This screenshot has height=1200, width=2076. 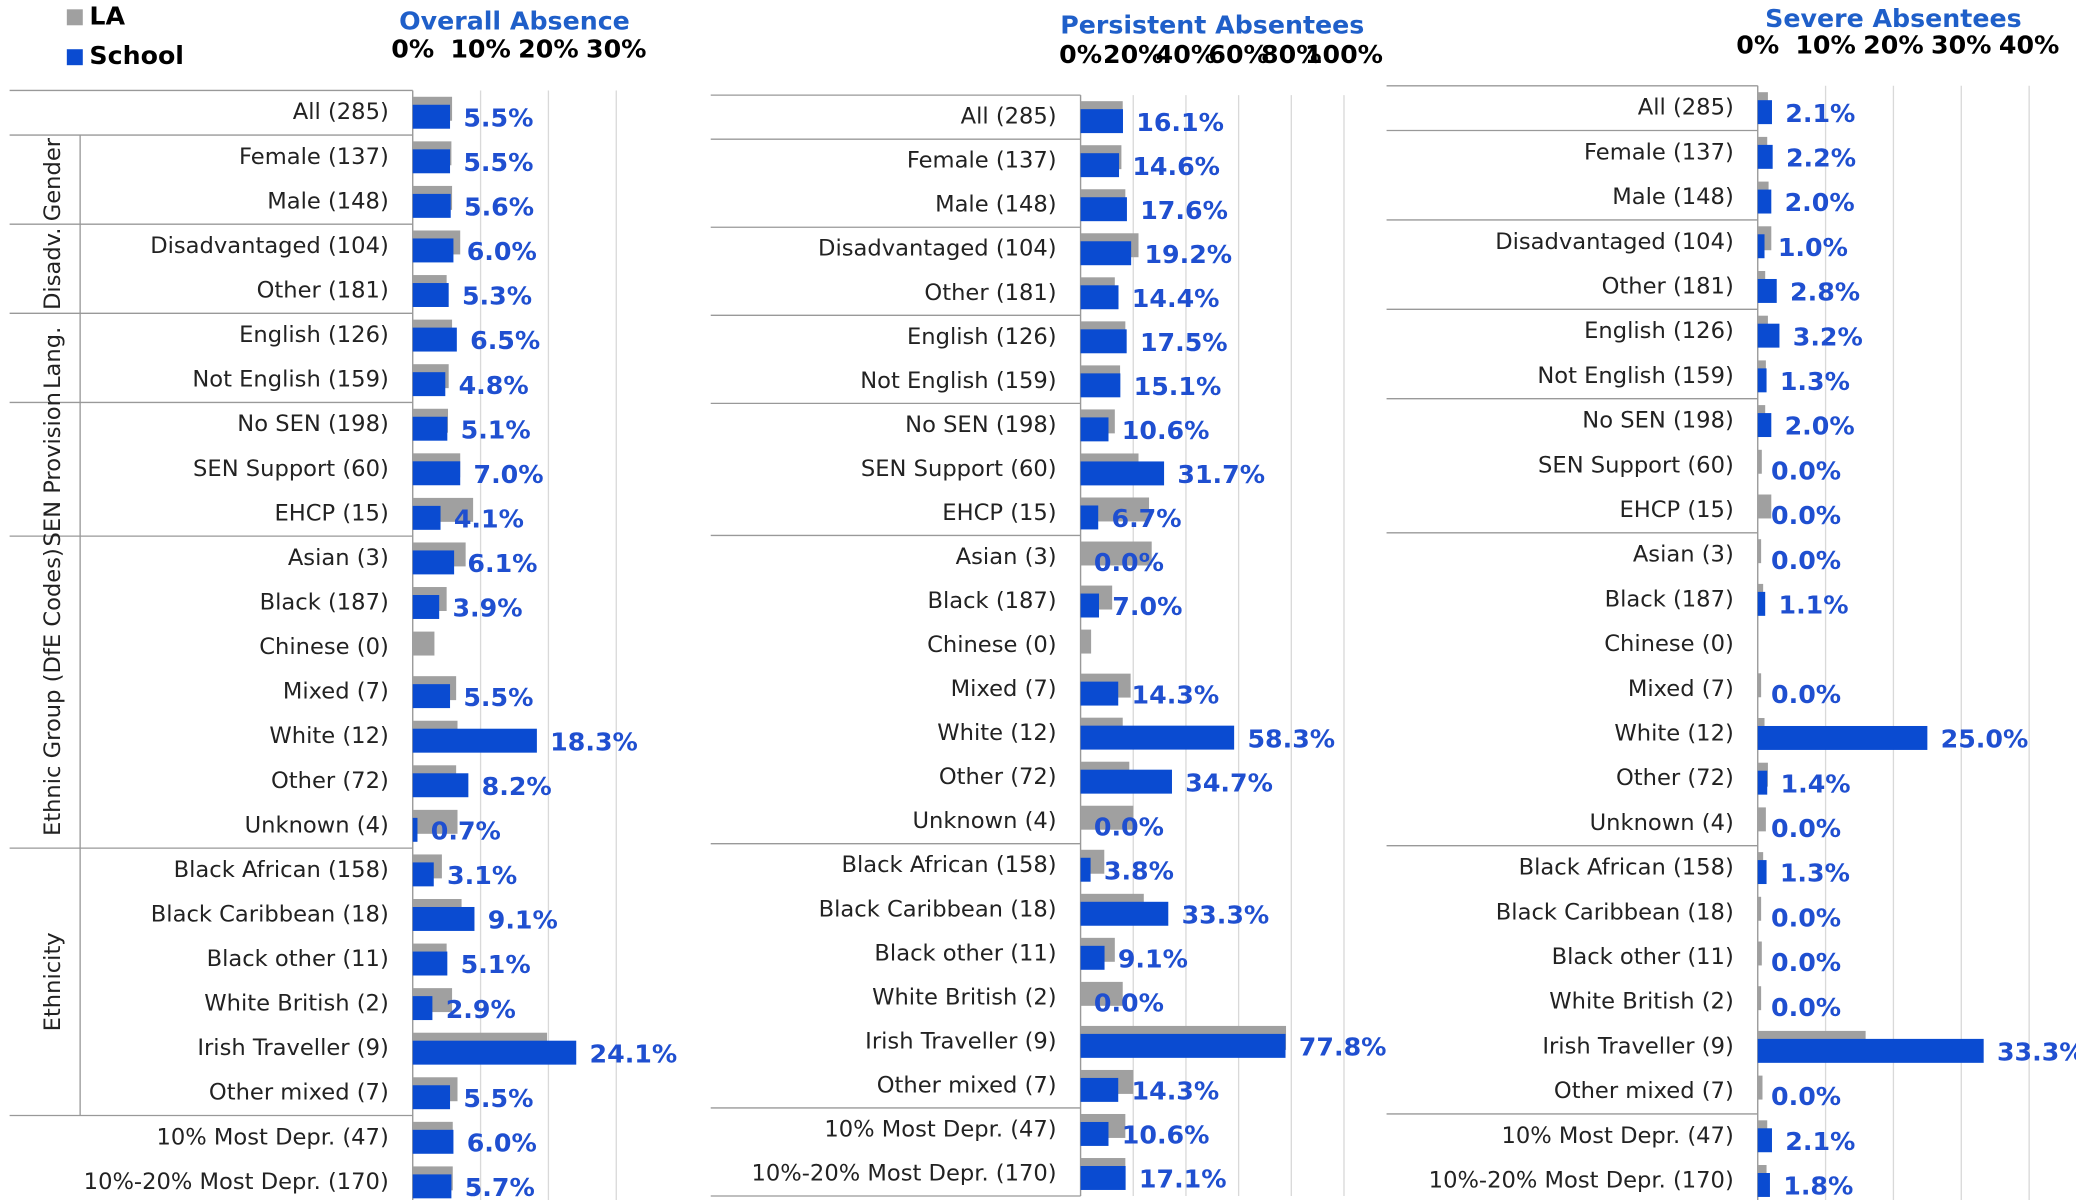 I want to click on value-label: 14.6%, so click(x=1176, y=166).